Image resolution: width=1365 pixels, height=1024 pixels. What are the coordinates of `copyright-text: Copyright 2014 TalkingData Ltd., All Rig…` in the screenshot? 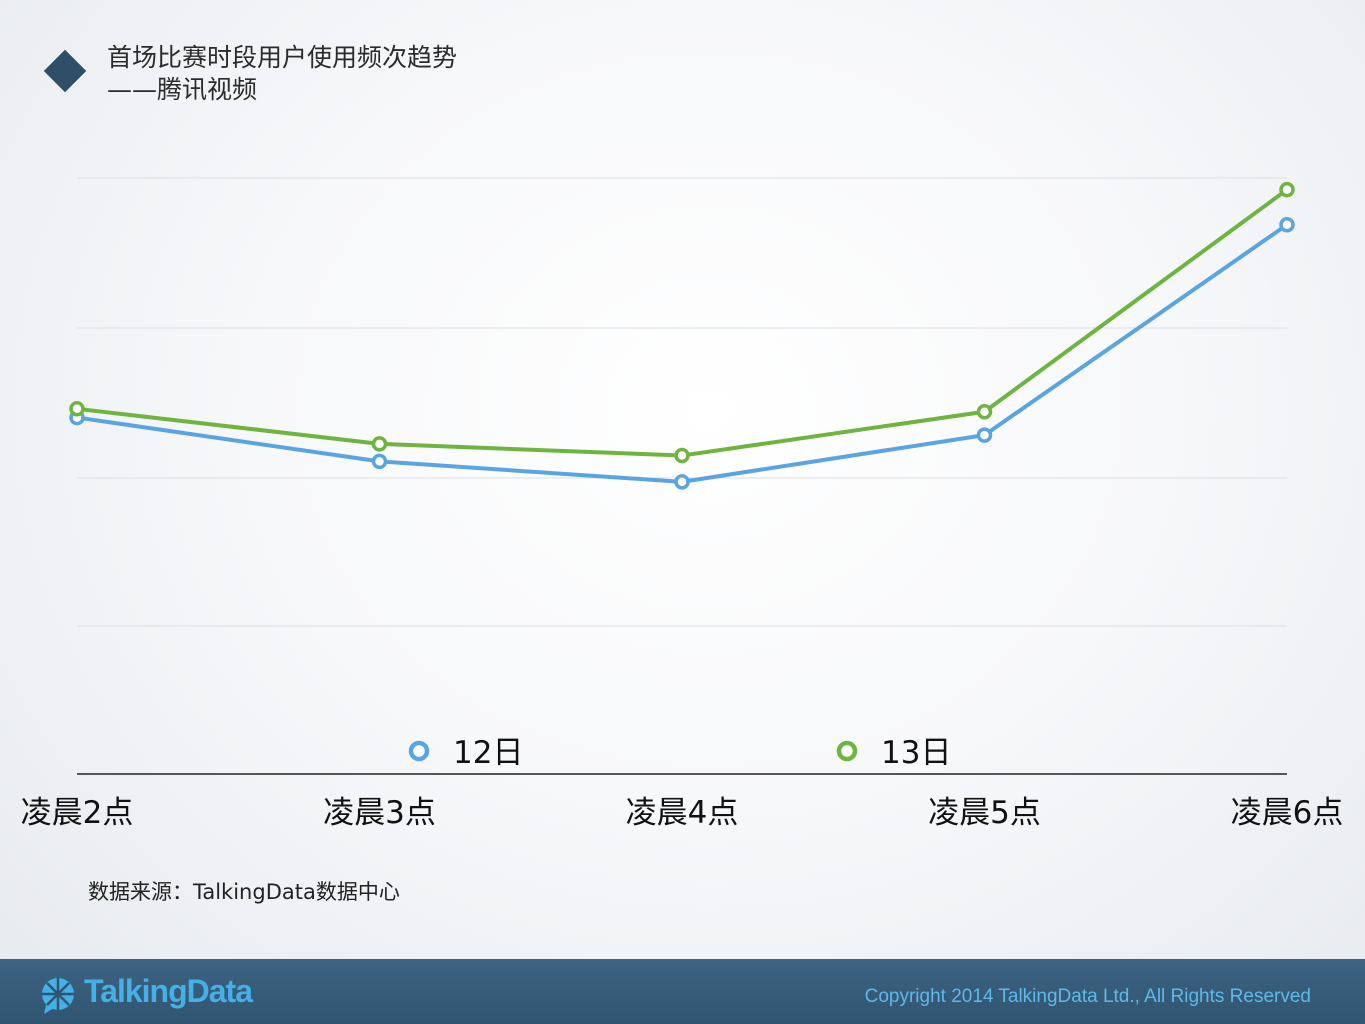 It's located at (1087, 996).